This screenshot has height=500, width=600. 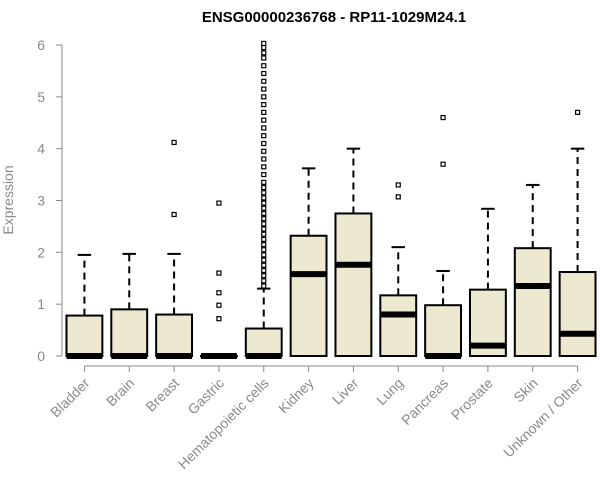 What do you see at coordinates (577, 233) in the screenshot?
I see `box-unknown-other` at bounding box center [577, 233].